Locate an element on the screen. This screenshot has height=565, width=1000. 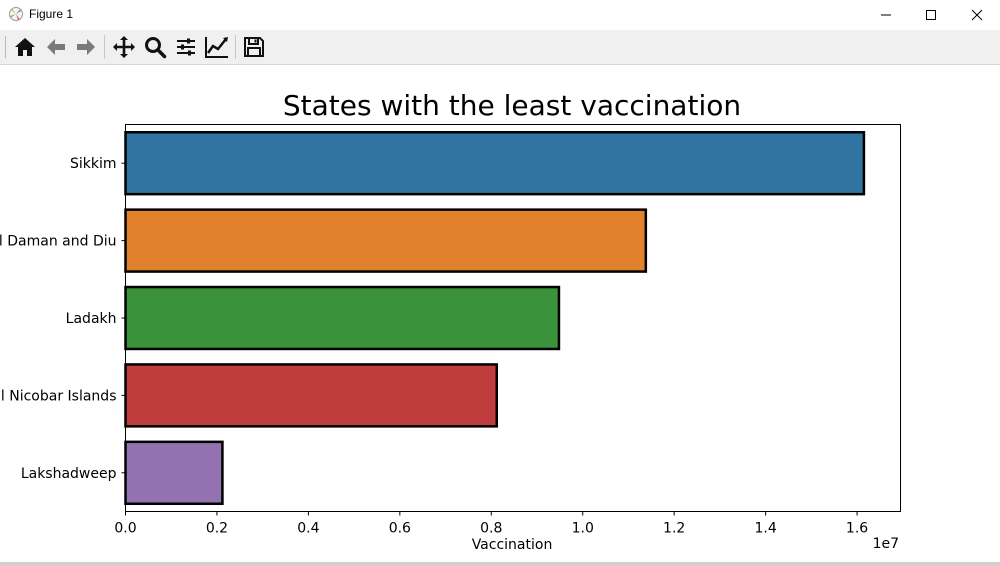
back-icon is located at coordinates (56, 47).